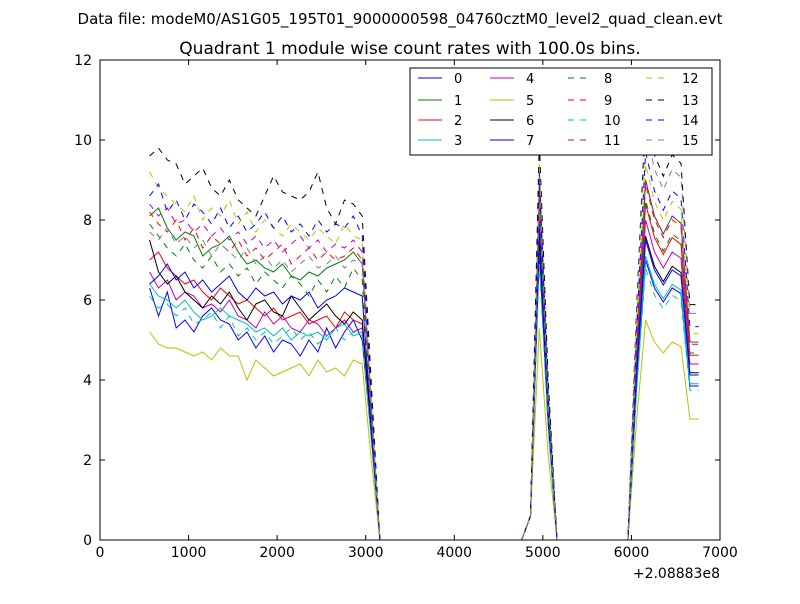  Describe the element at coordinates (458, 79) in the screenshot. I see `legend-label-0: 0` at that location.